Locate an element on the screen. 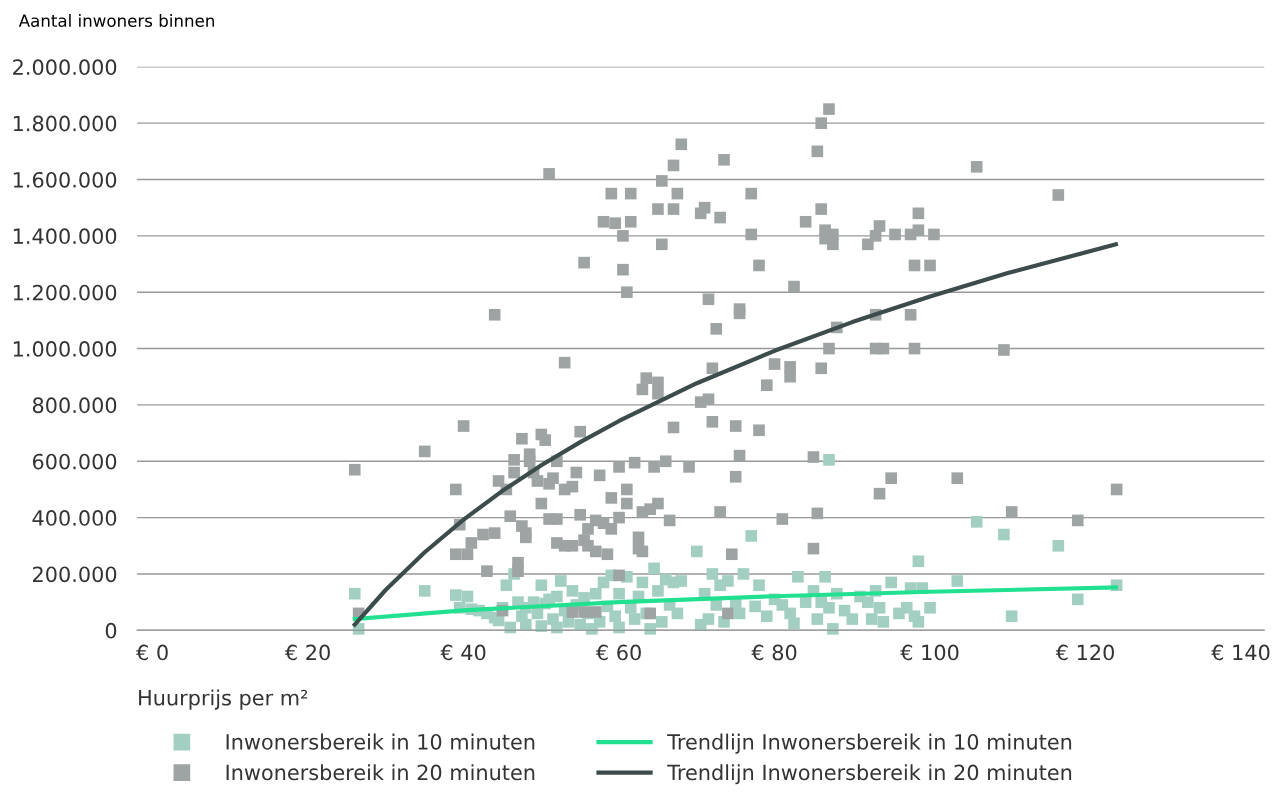  x-tick-label: € 140 is located at coordinates (1240, 652).